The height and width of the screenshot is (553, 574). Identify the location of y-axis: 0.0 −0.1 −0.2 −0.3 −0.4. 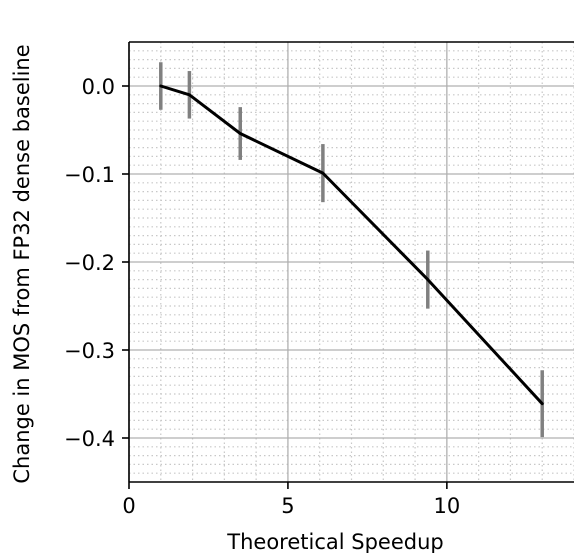
(96, 263).